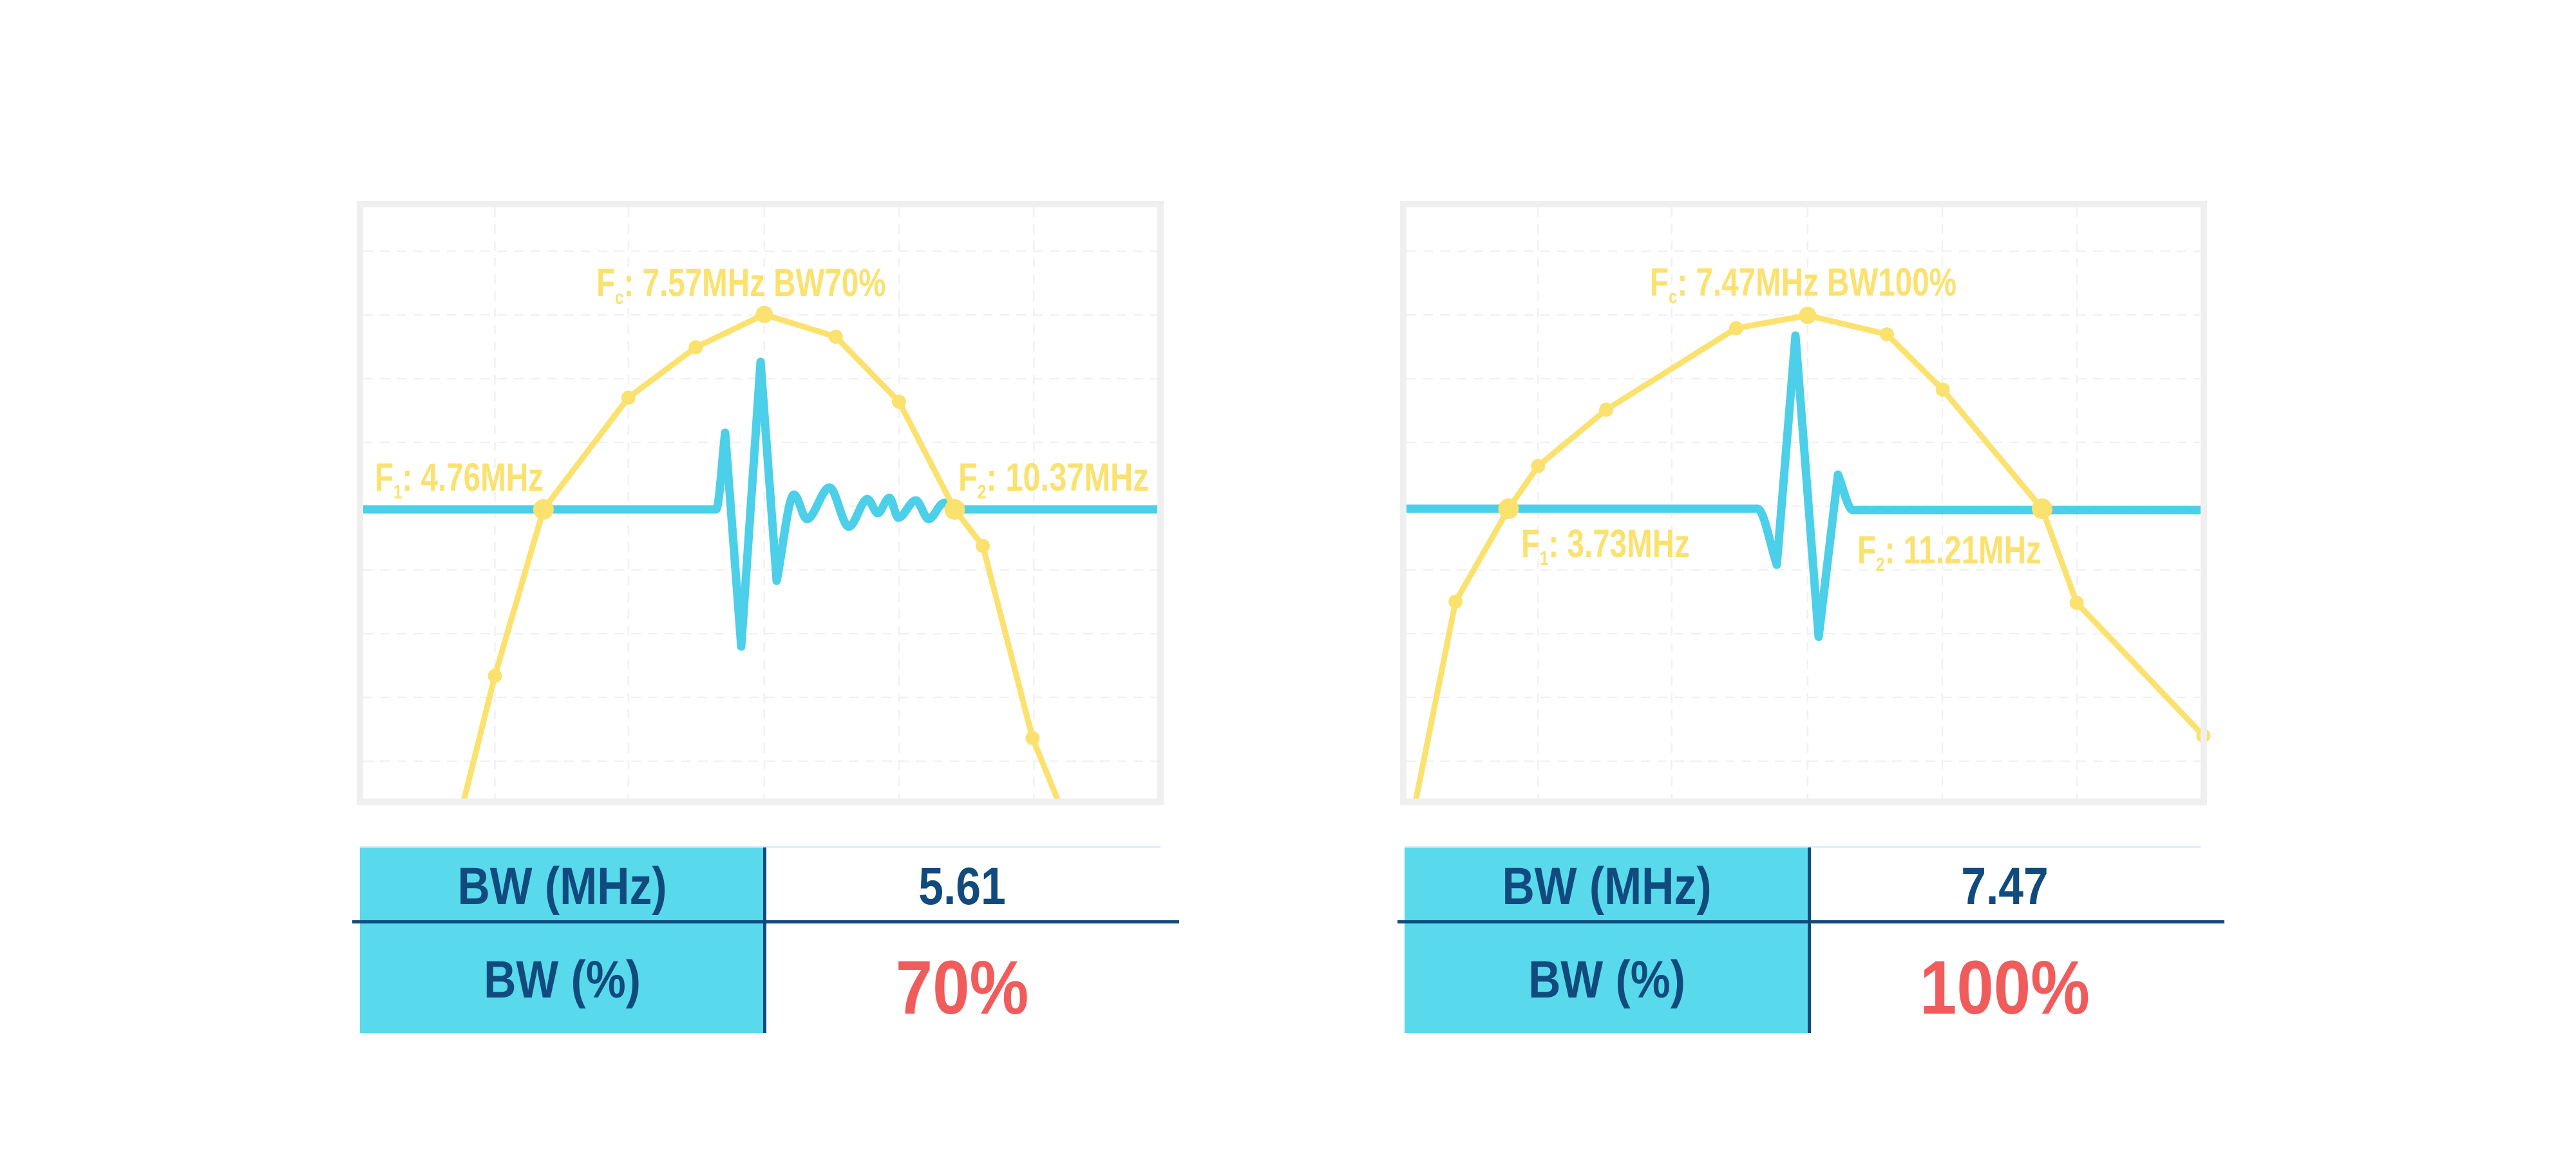 The image size is (2576, 1154). Describe the element at coordinates (2005, 886) in the screenshot. I see `svg-text: 7.47` at that location.